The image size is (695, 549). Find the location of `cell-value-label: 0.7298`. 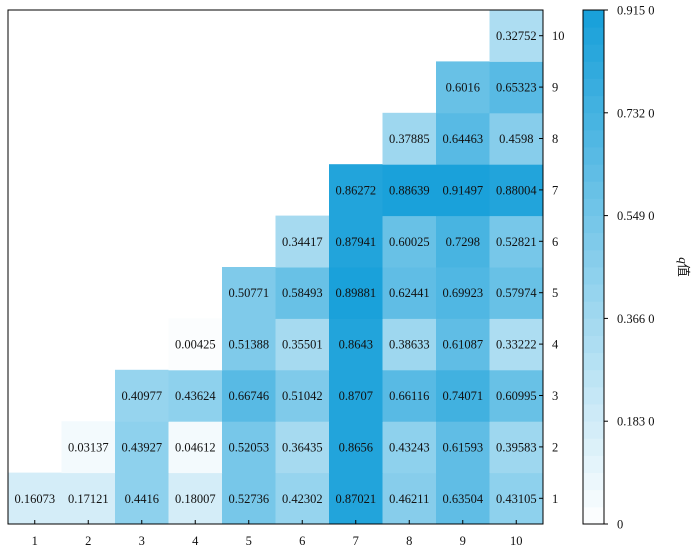

cell-value-label: 0.7298 is located at coordinates (463, 242).